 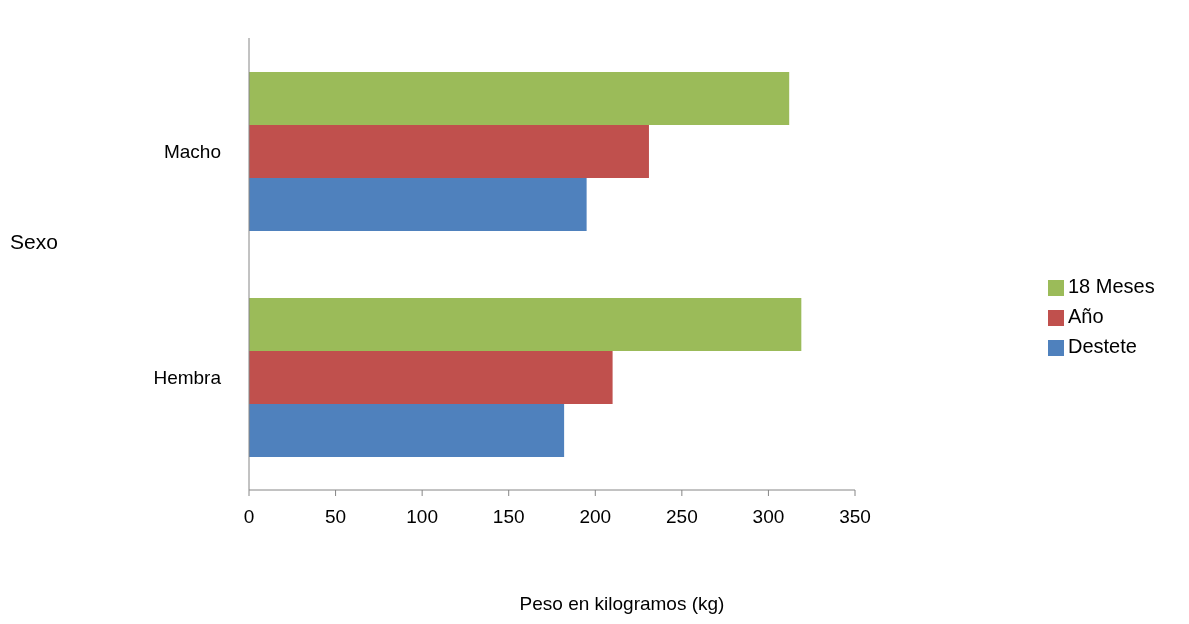 What do you see at coordinates (768, 517) in the screenshot?
I see `x-tick-label: 300` at bounding box center [768, 517].